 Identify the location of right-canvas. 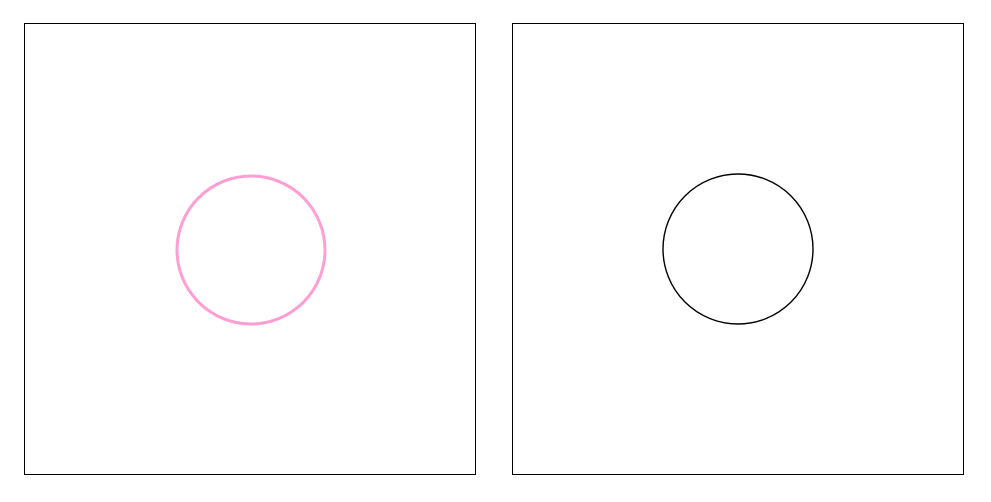
(738, 249).